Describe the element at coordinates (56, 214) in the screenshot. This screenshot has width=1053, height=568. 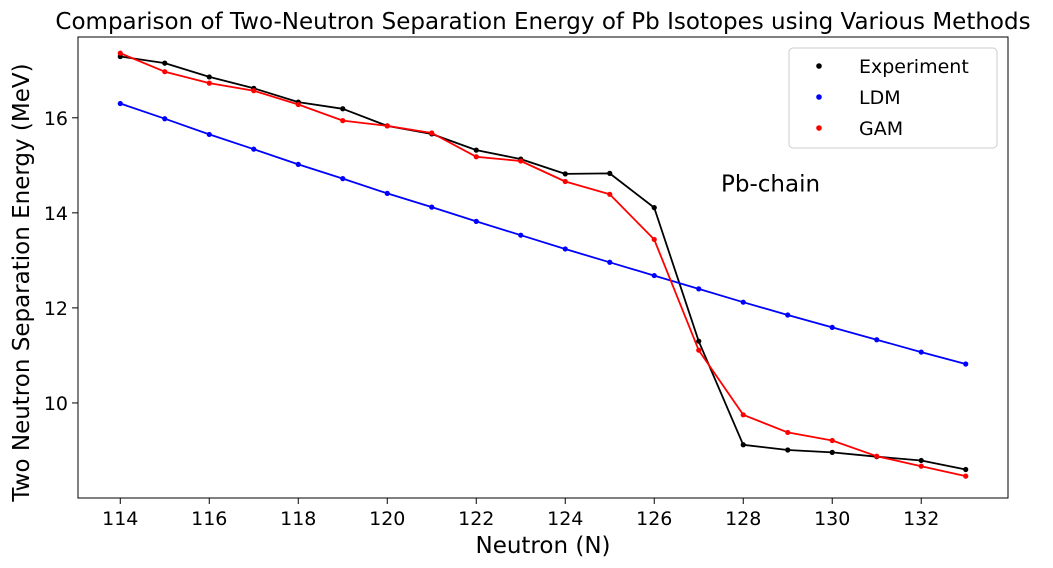
I see `y-tick-label-14: 14` at that location.